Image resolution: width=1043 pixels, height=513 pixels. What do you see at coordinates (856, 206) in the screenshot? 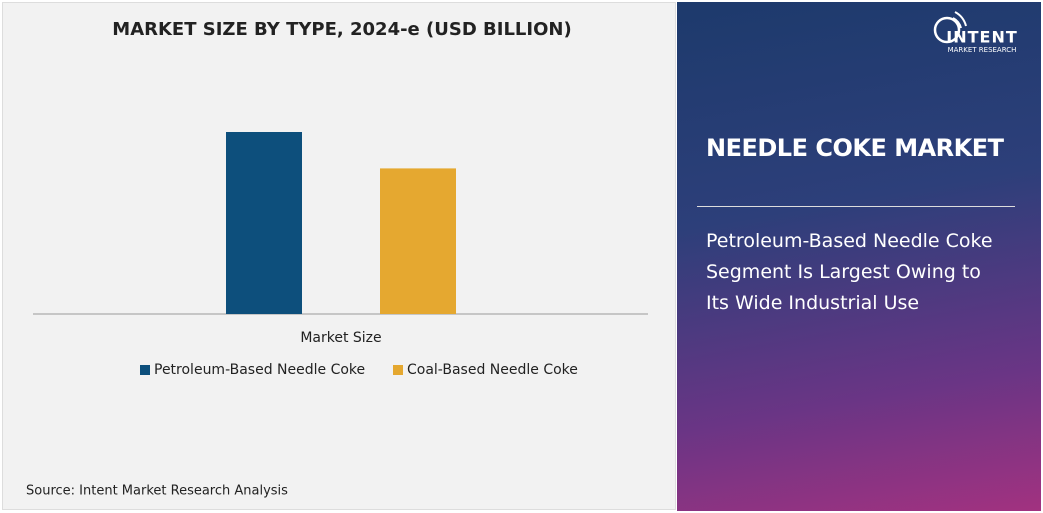
I see `divider` at bounding box center [856, 206].